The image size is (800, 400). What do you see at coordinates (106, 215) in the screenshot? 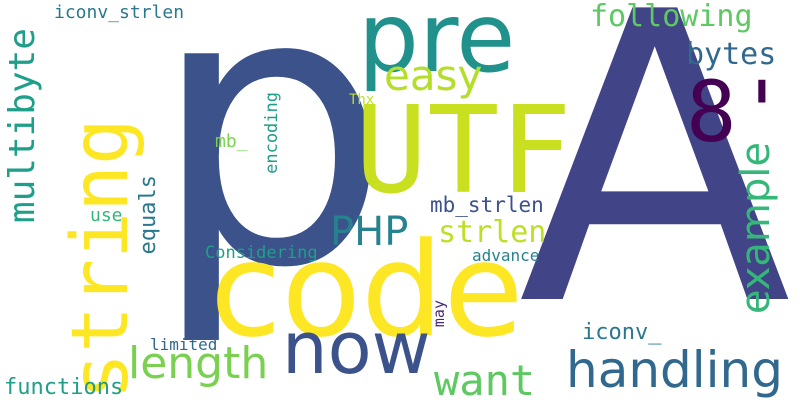
I see `word-use: use` at bounding box center [106, 215].